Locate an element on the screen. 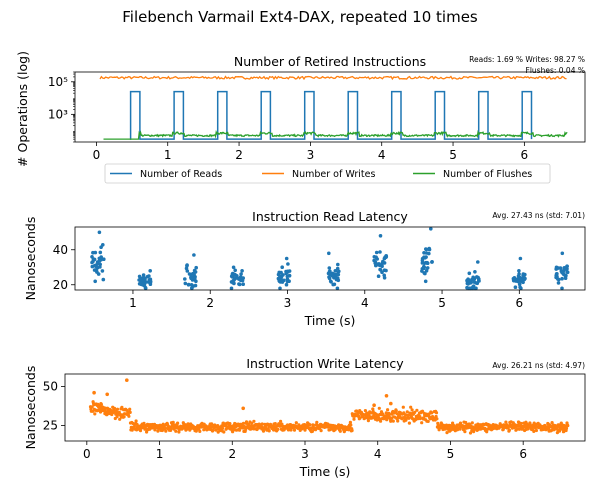  y-tick-label: 25 is located at coordinates (50, 425).